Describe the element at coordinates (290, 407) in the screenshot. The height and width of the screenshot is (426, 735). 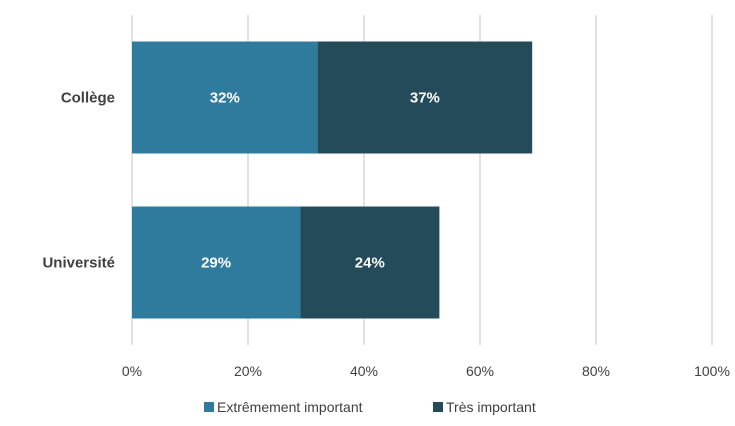
I see `legend-label: Extrêmement important` at that location.